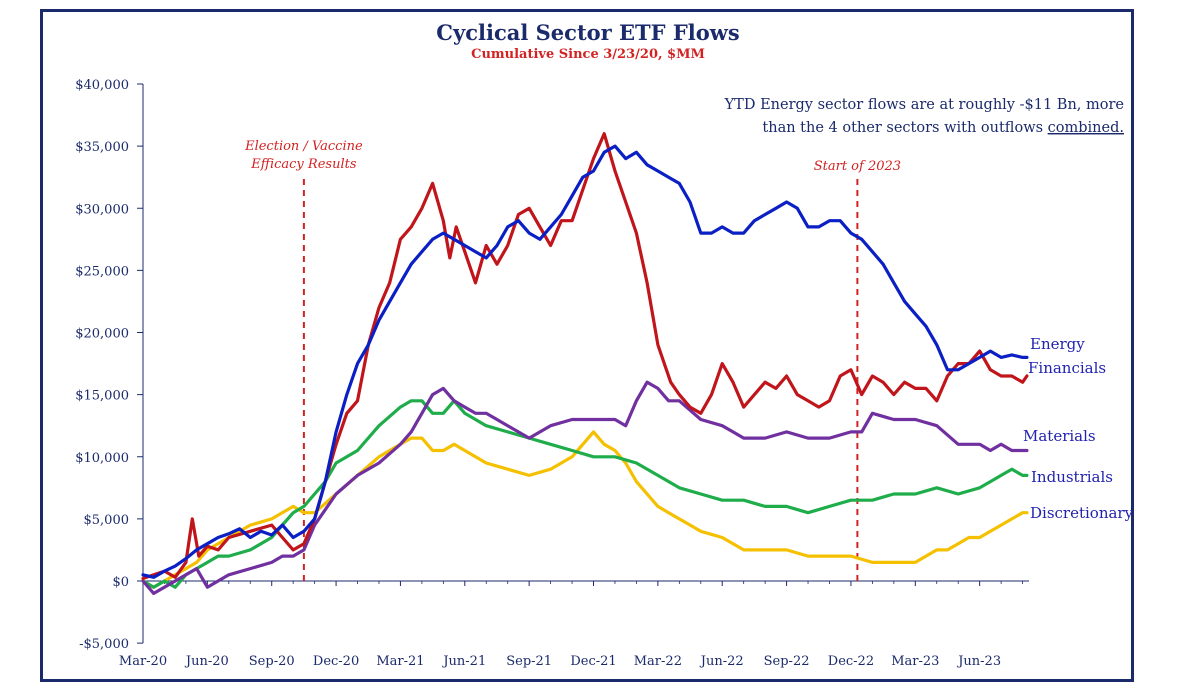  What do you see at coordinates (593, 661) in the screenshot?
I see `x-tick-label: Dec-21` at bounding box center [593, 661].